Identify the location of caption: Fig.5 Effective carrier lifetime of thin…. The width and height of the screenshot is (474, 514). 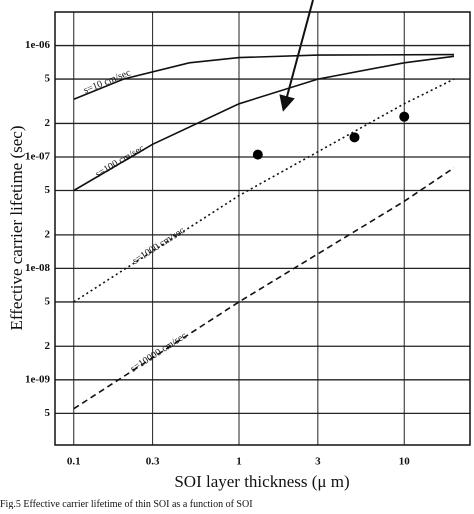
(126, 504).